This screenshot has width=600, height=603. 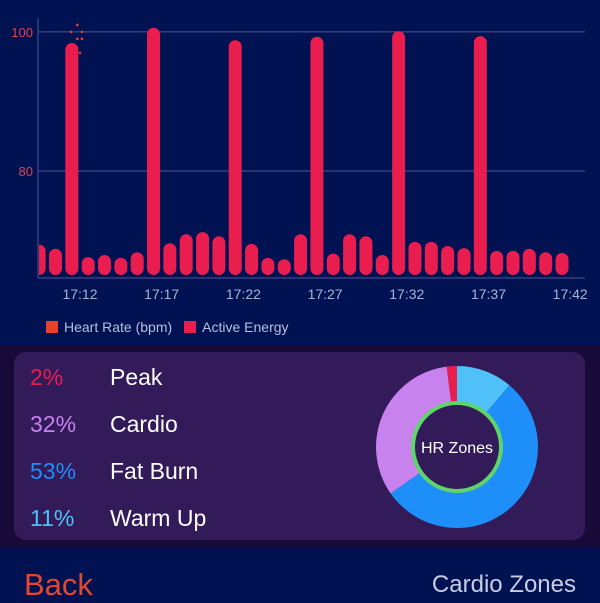 I want to click on zone-name: Peak, so click(x=136, y=377).